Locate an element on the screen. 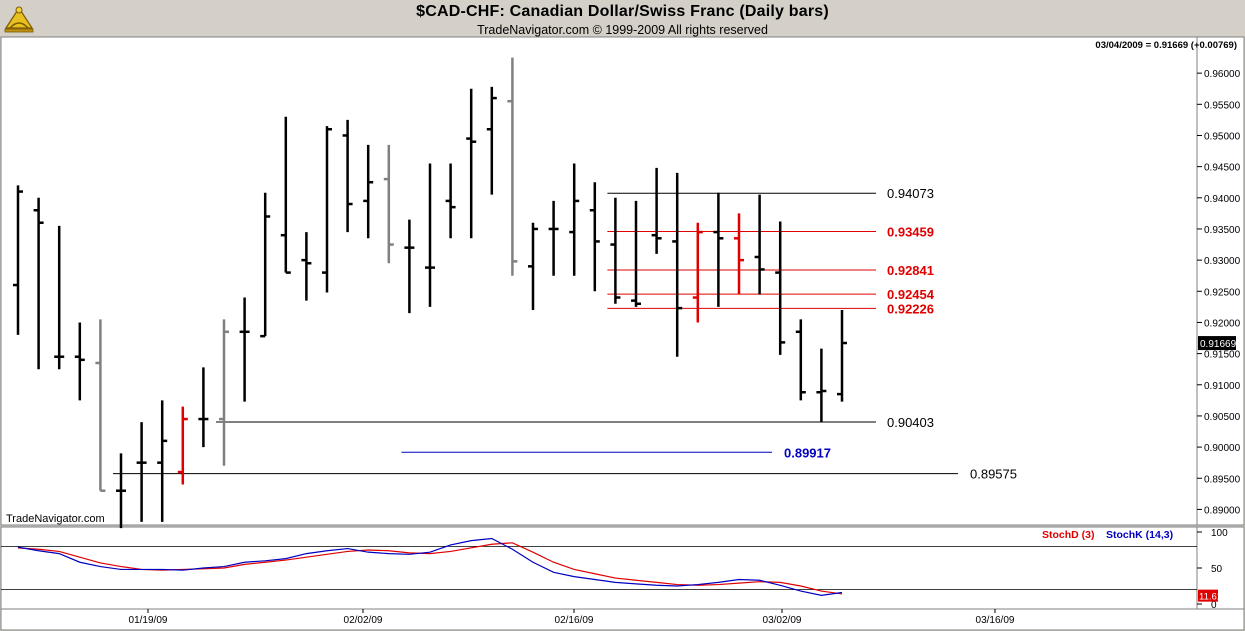  price-tick-label: 0.95500 is located at coordinates (1222, 105).